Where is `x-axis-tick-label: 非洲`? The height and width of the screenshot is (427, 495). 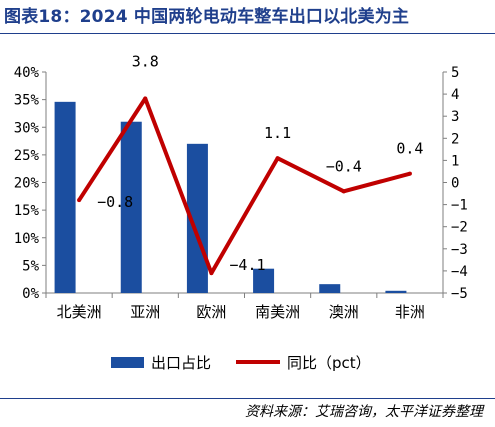 x-axis-tick-label: 非洲 is located at coordinates (410, 312).